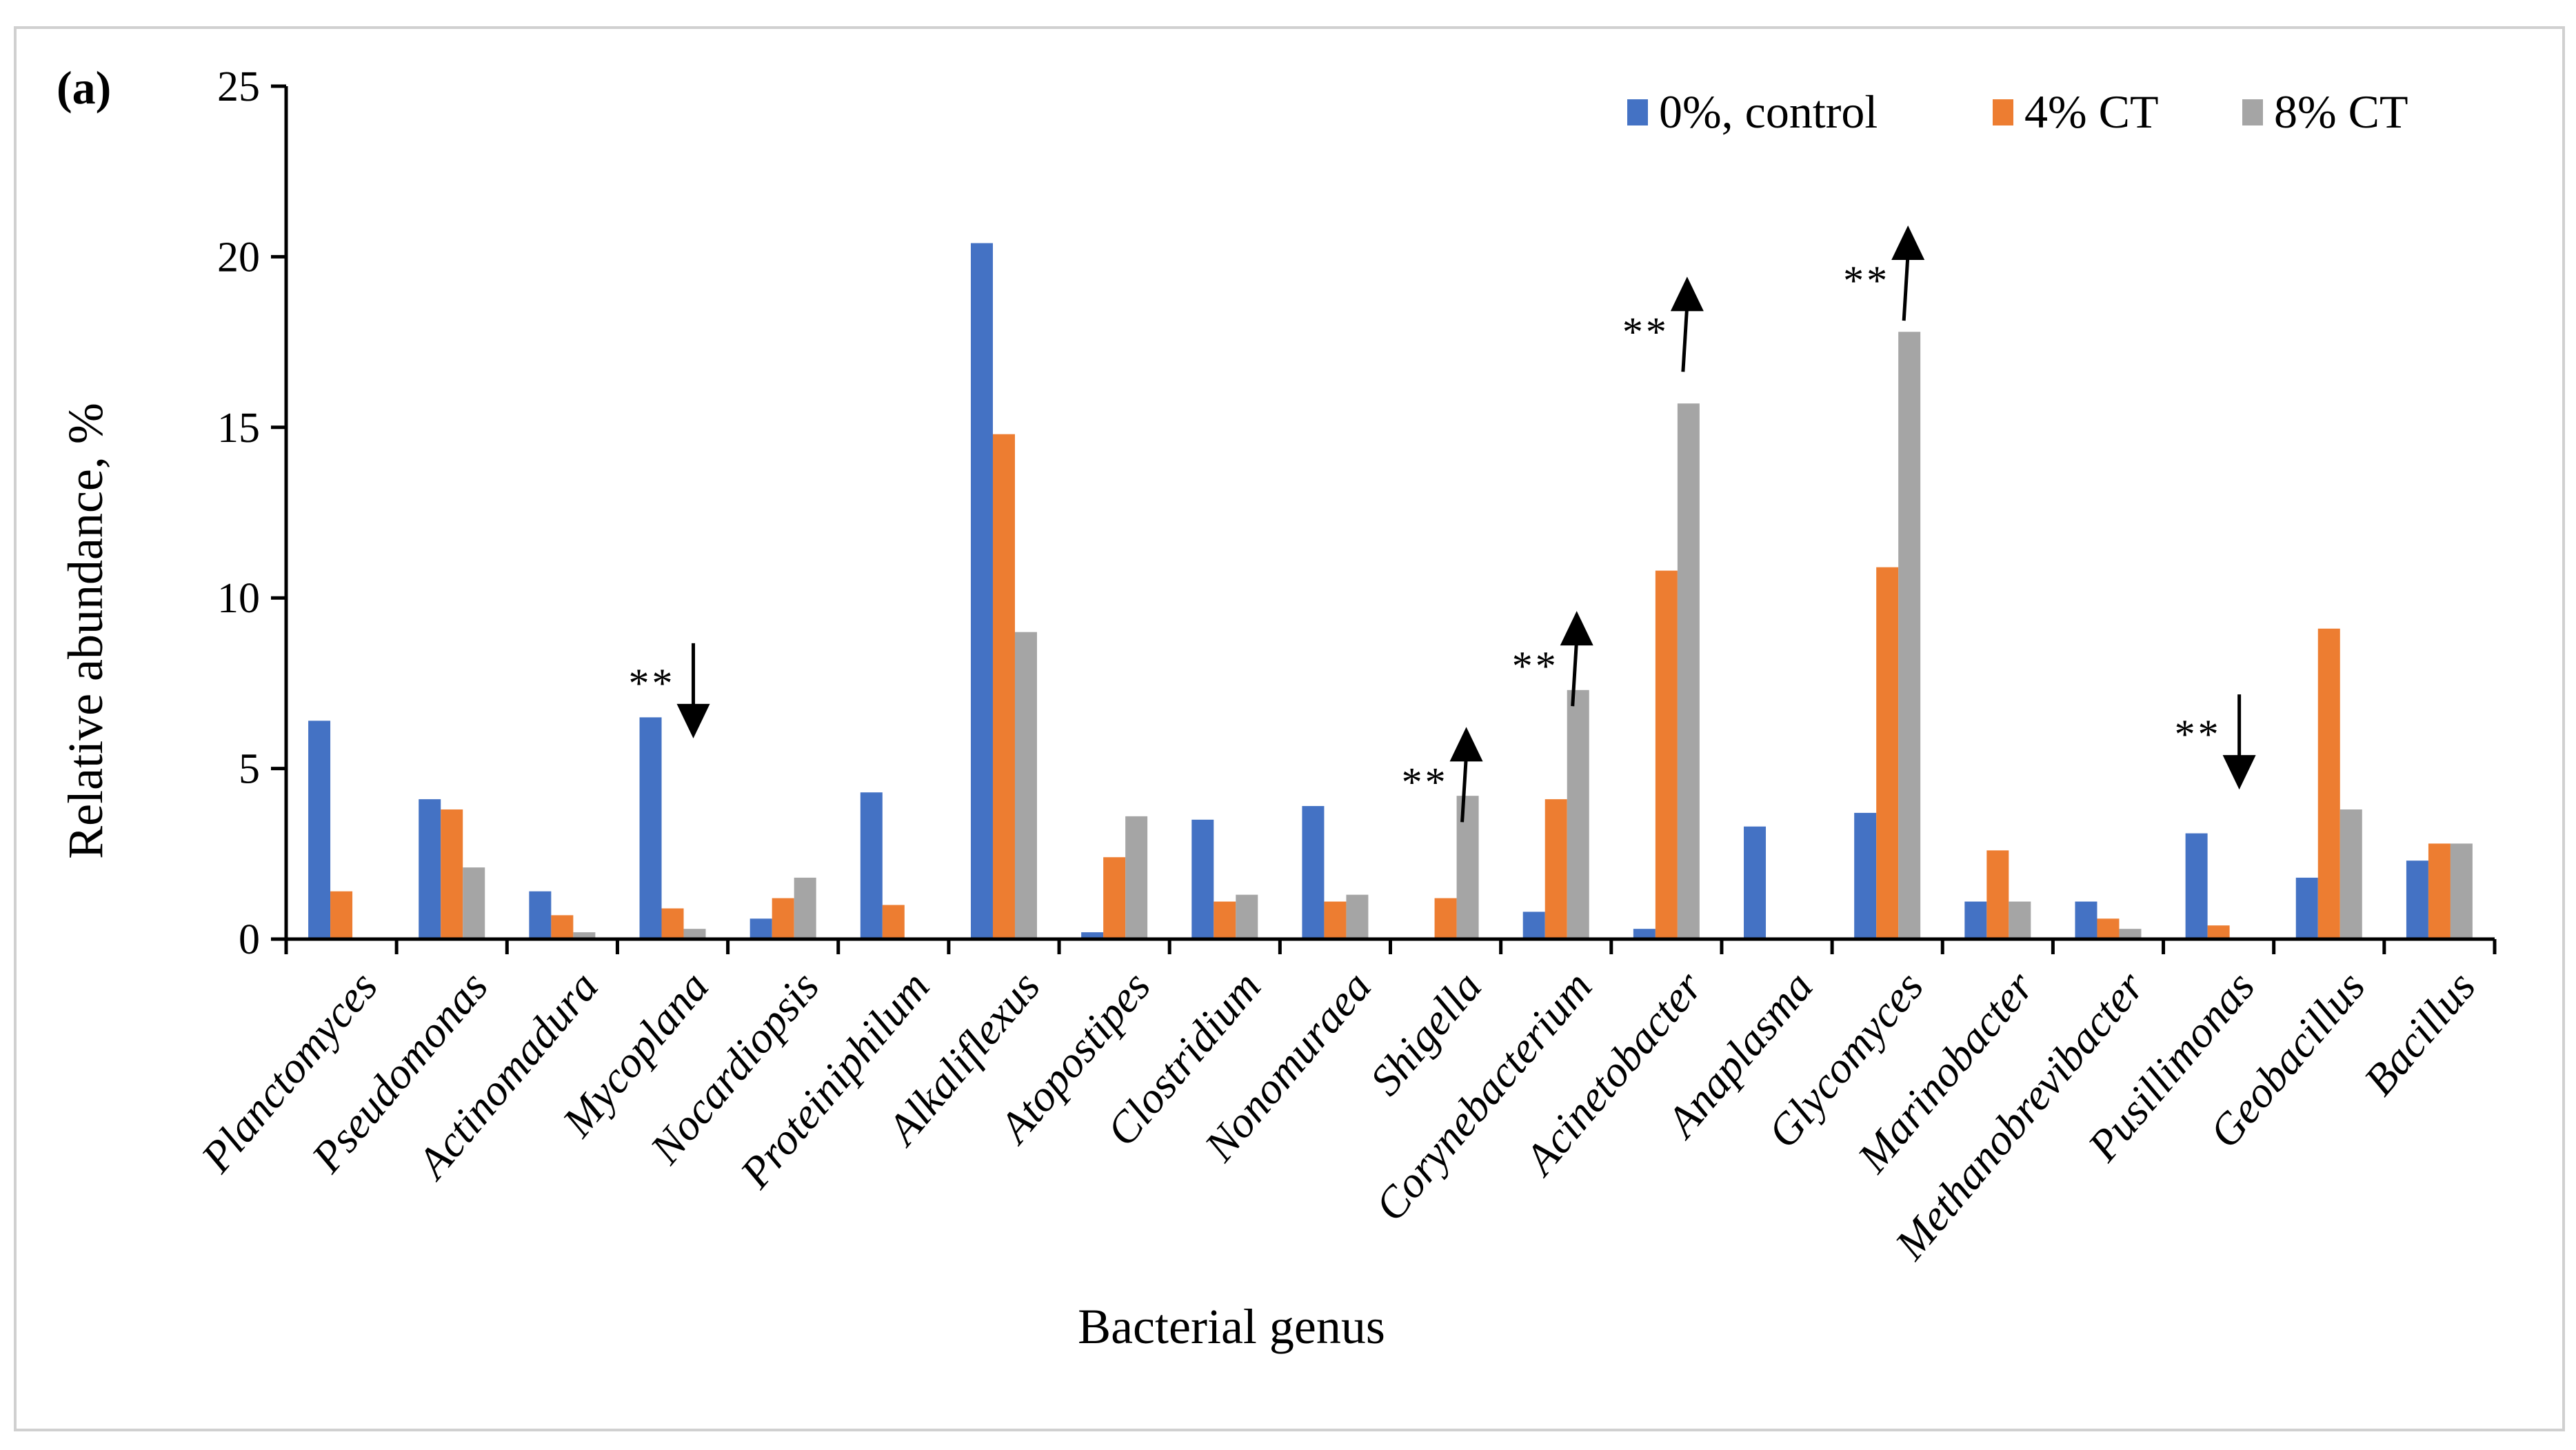 Image resolution: width=2576 pixels, height=1450 pixels. Describe the element at coordinates (238, 86) in the screenshot. I see `y-tick-label: 25` at that location.